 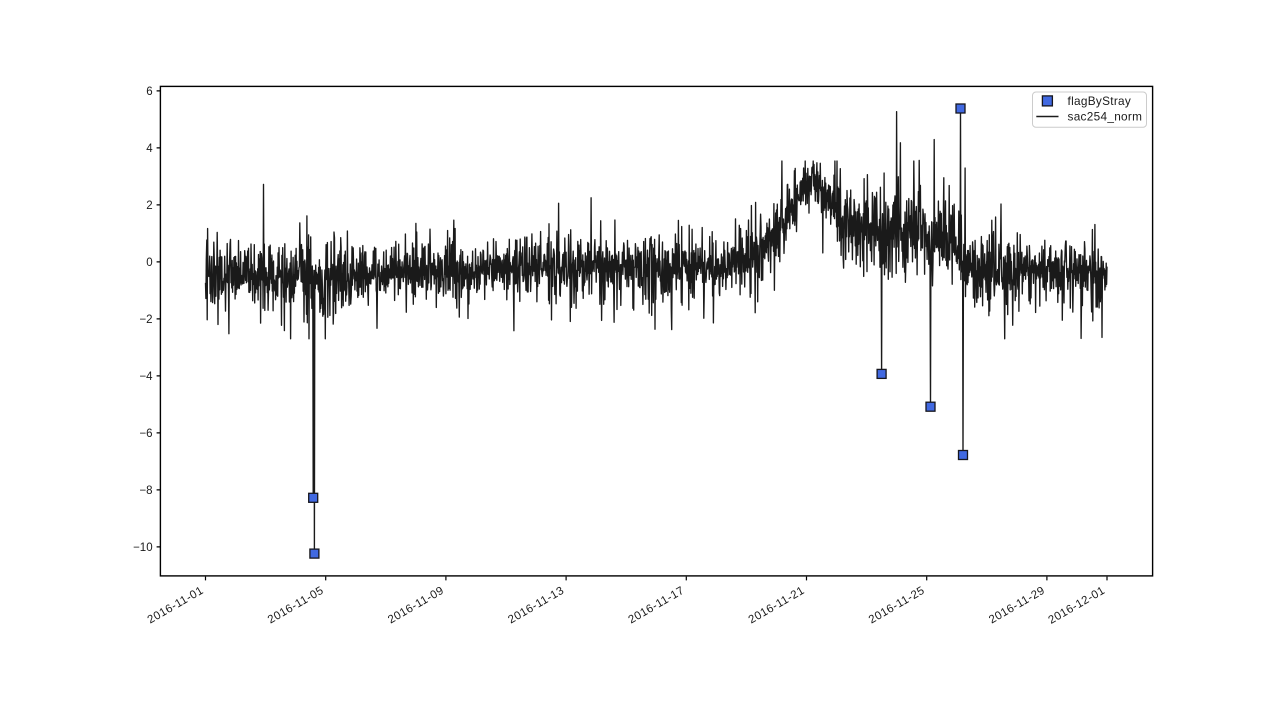 I want to click on svg-text: 0, so click(x=149, y=263).